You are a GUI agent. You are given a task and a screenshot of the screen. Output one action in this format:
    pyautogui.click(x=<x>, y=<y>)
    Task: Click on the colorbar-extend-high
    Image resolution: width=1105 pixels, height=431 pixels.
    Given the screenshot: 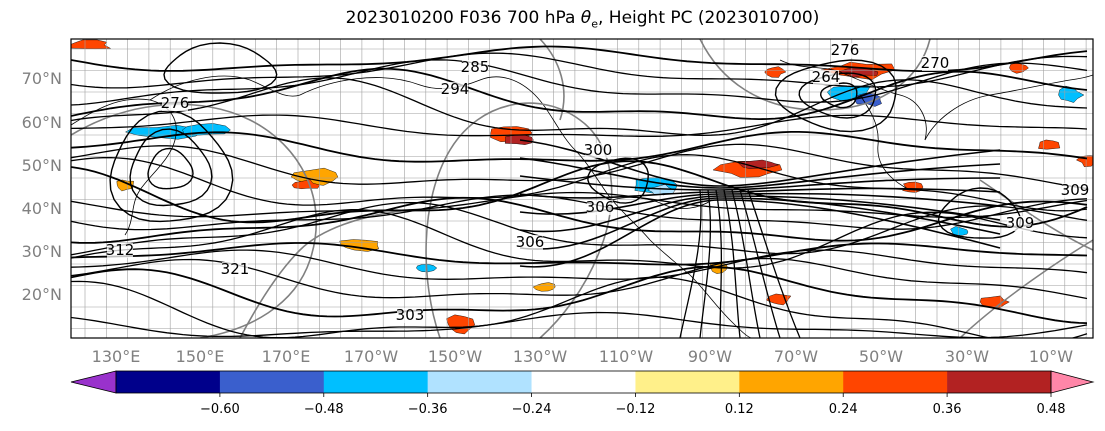 What is the action you would take?
    pyautogui.click(x=1072, y=382)
    